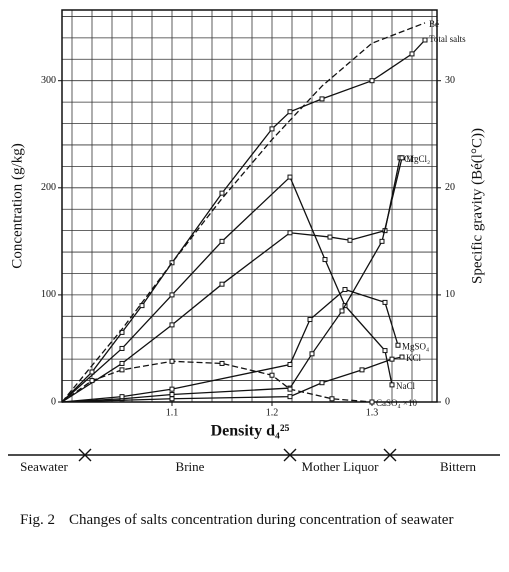 The width and height of the screenshot is (509, 572). I want to click on series-label: Bé, so click(434, 24).